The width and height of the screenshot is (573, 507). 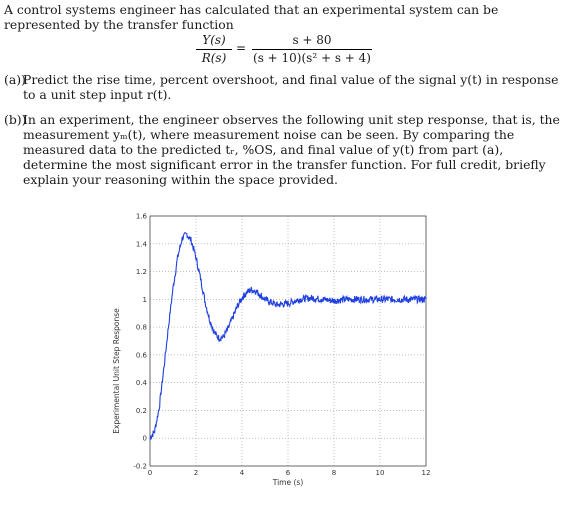 What do you see at coordinates (141, 272) in the screenshot?
I see `y-tick-label: 1.2` at bounding box center [141, 272].